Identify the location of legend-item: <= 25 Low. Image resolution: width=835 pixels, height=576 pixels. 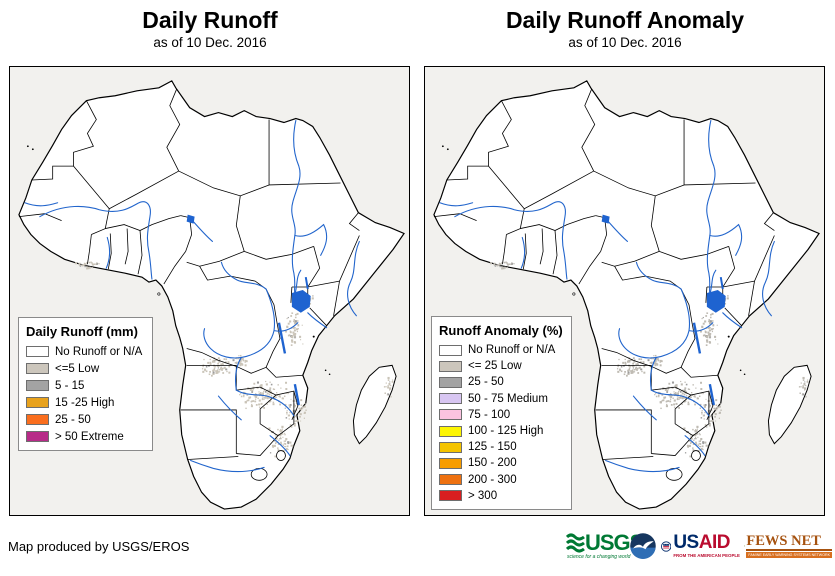
(501, 366).